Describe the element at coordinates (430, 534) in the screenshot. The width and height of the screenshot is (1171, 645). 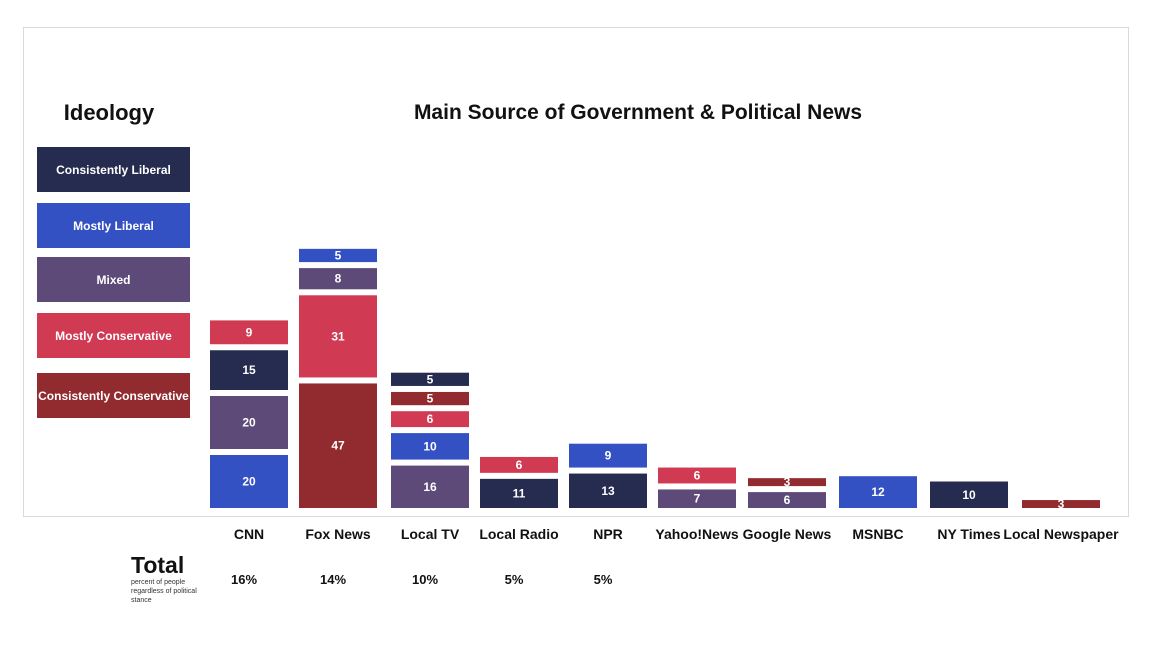
I see `category-label: Local TV` at that location.